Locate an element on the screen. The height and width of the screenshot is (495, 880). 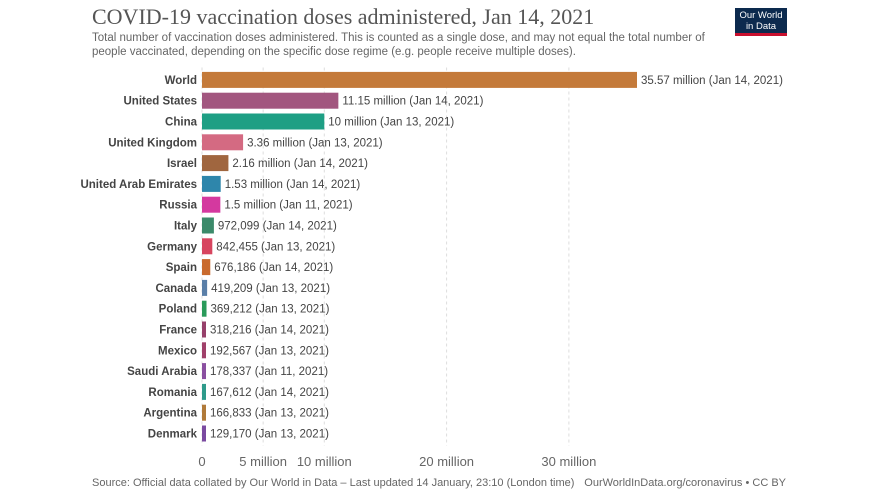
category-label: United Kingdom is located at coordinates (152, 143).